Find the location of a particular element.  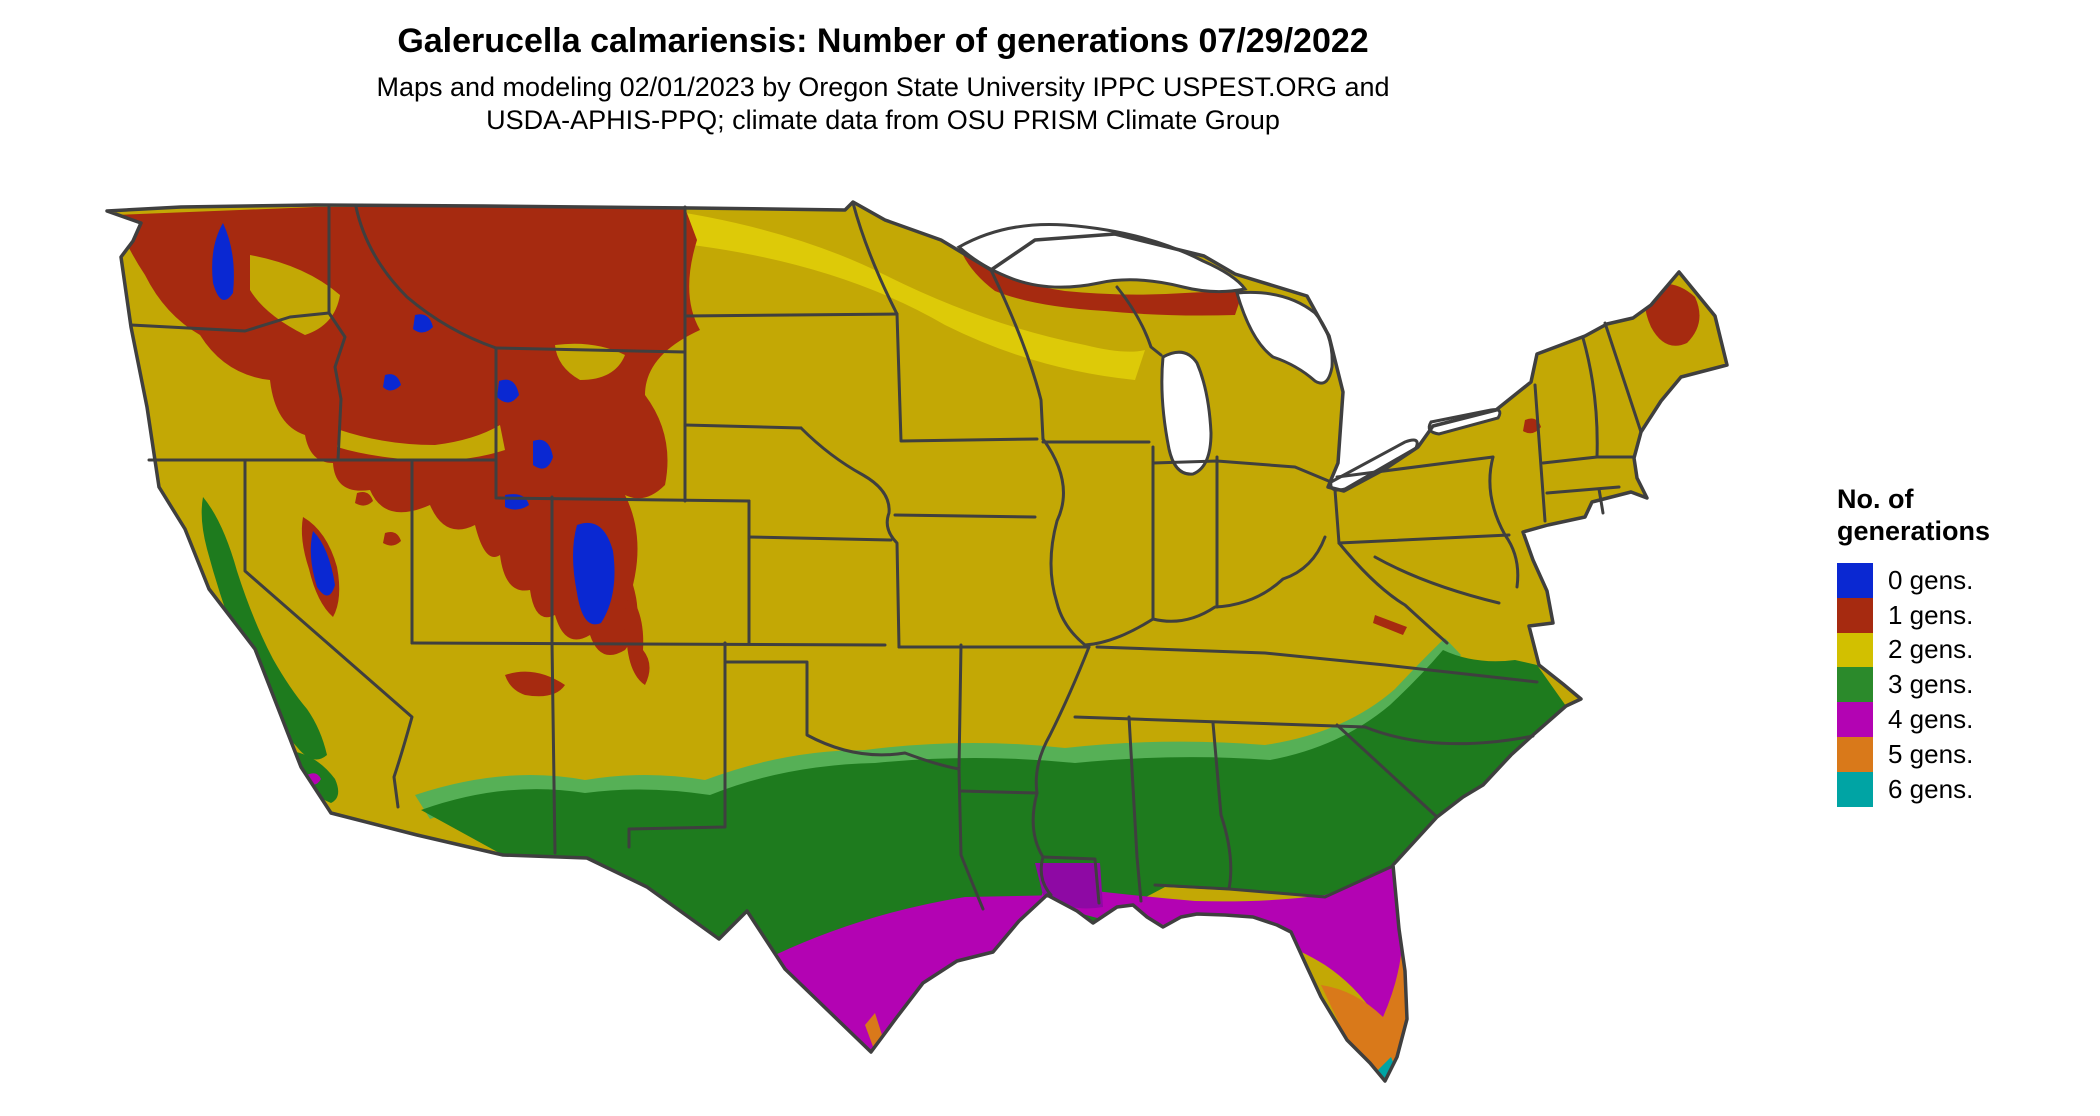

region-2-gens-snake-plain is located at coordinates (421, 443).